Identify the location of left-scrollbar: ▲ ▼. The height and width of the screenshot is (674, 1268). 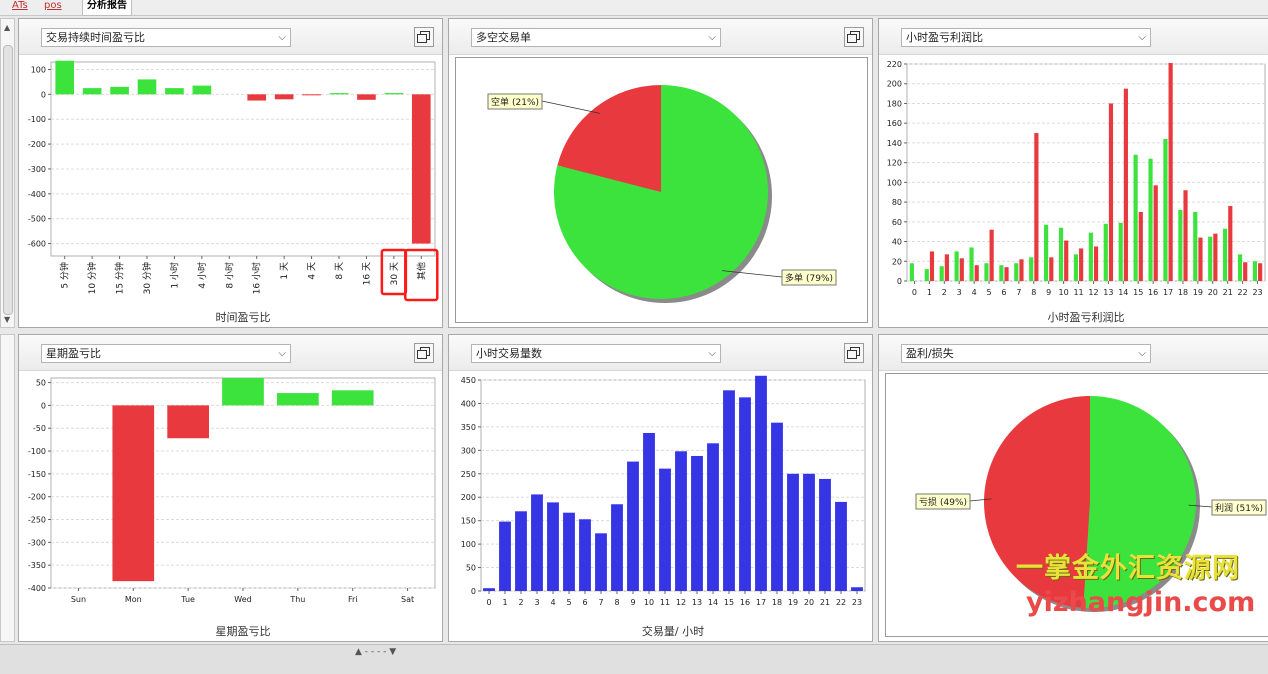
(7, 173).